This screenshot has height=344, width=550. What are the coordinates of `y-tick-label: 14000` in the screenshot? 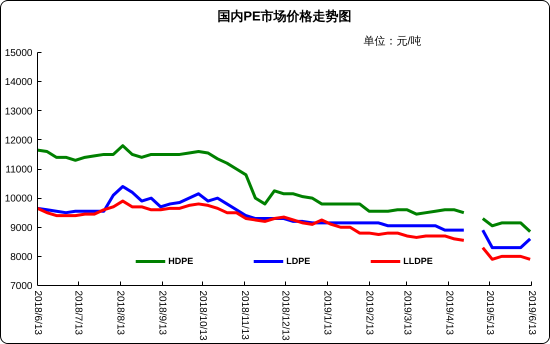 It's located at (18, 82).